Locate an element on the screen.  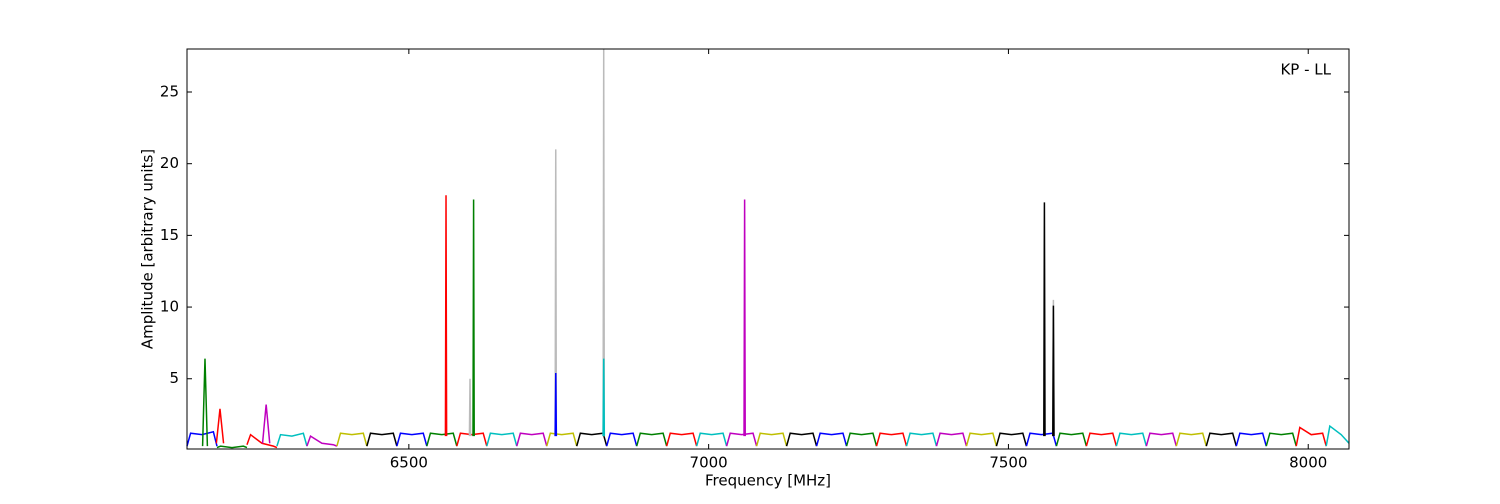
y-tick-label: 15 is located at coordinates (169, 235).